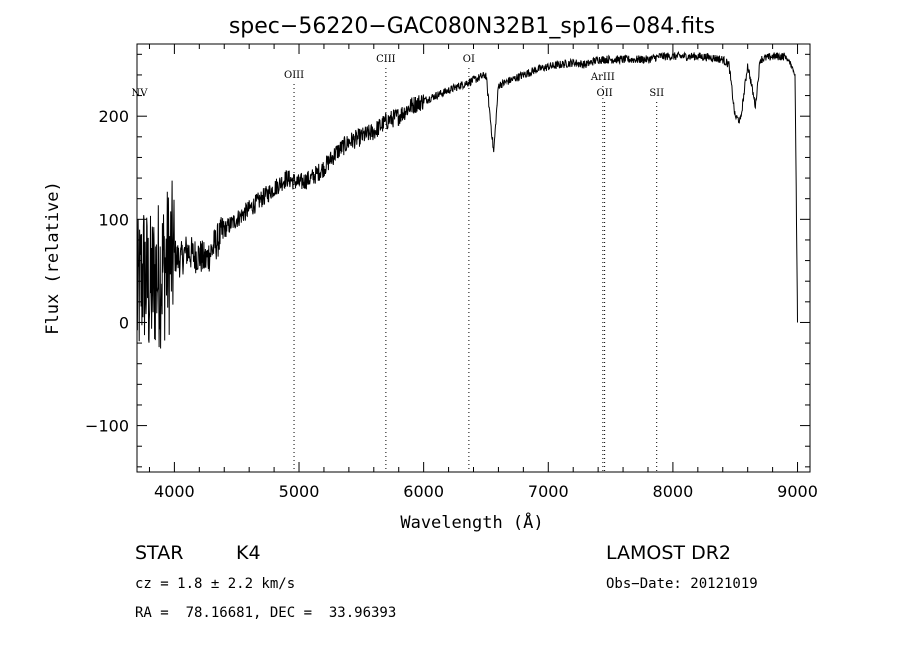 This screenshot has width=900, height=650. Describe the element at coordinates (471, 522) in the screenshot. I see `x-axis-label: Wavelength (Å)` at that location.